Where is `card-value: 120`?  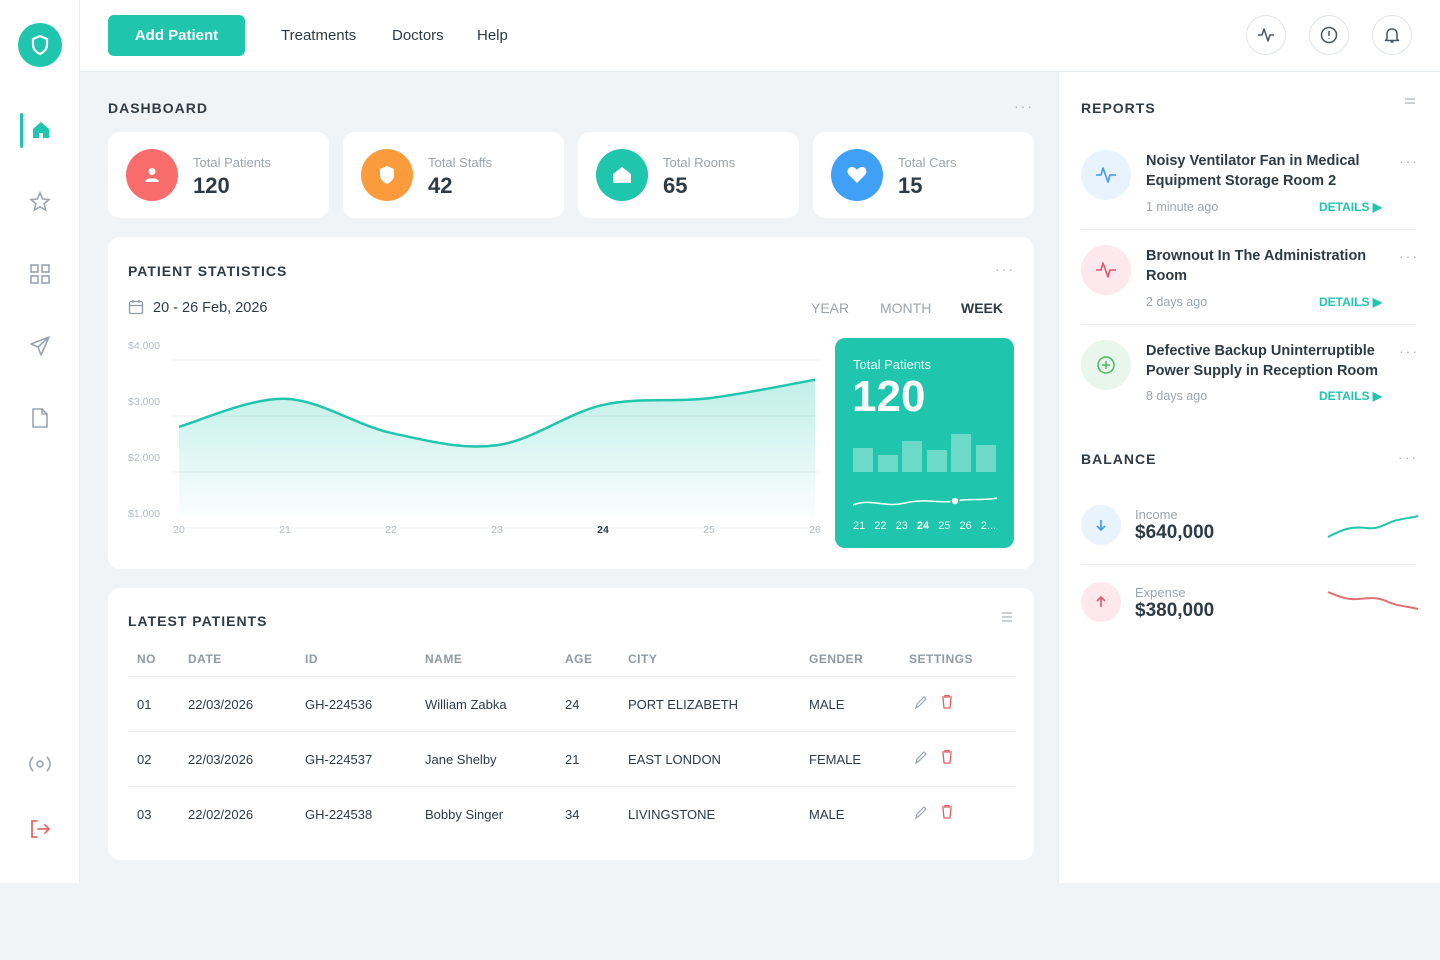
card-value: 120 is located at coordinates (211, 185).